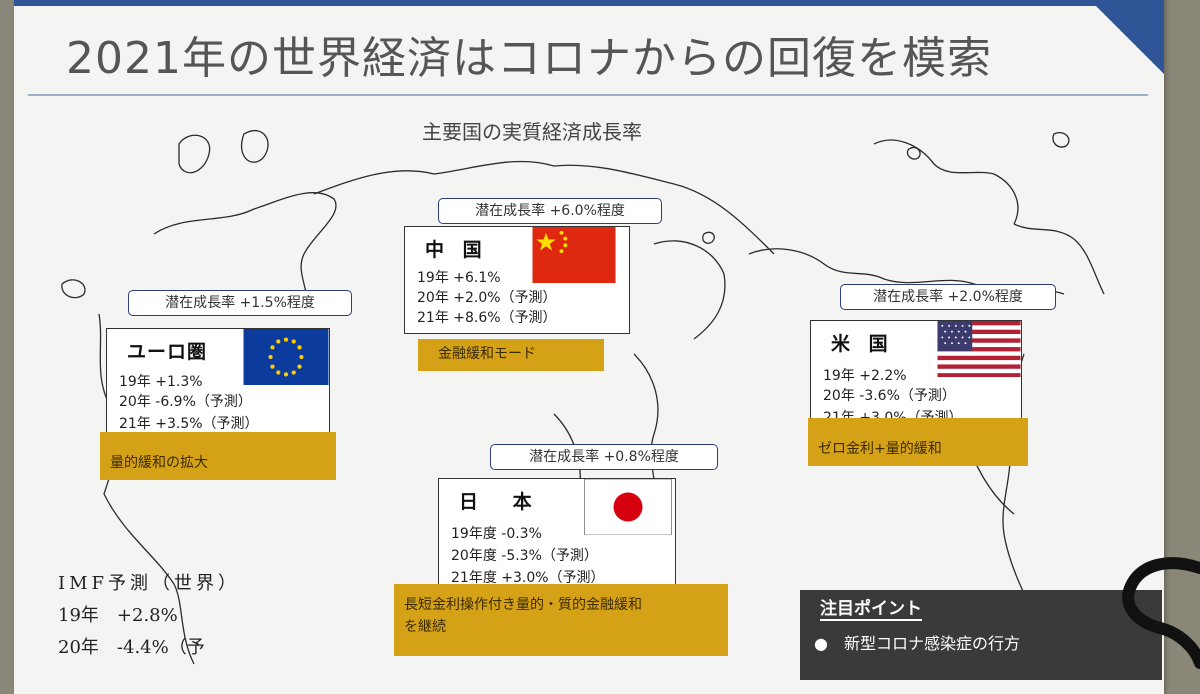  What do you see at coordinates (979, 349) in the screenshot?
I see `us-flag-icon` at bounding box center [979, 349].